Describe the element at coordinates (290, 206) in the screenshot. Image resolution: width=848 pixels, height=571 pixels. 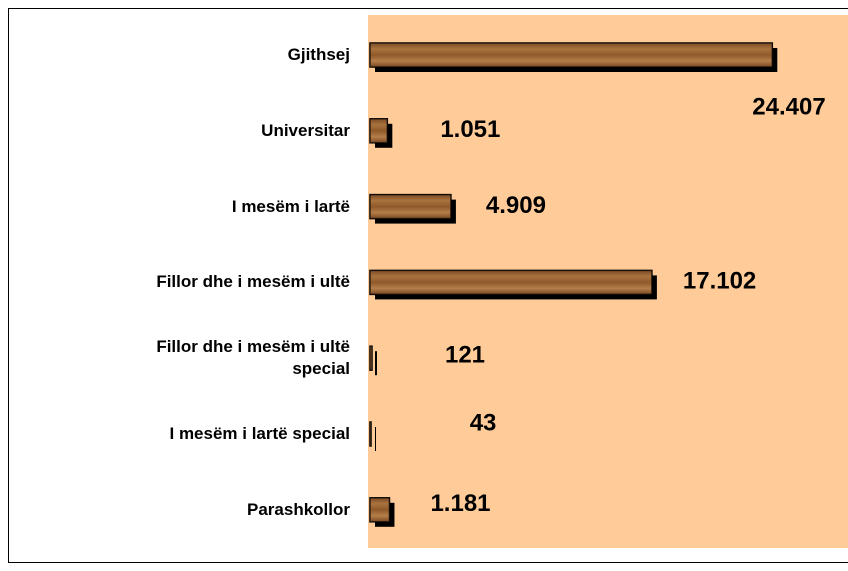
I see `category-label: I mesëm i lartë` at that location.